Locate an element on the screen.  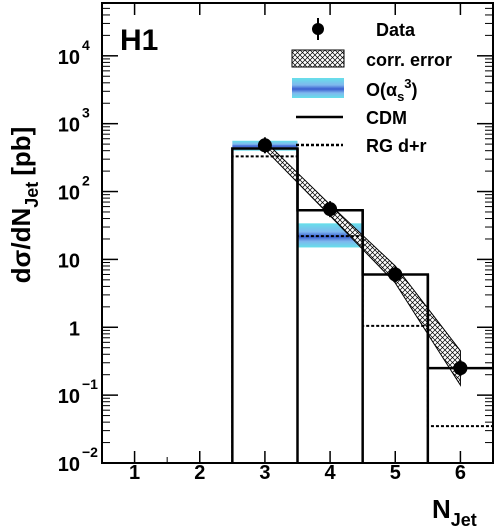
x-tick-label-4: 4 is located at coordinates (331, 473).